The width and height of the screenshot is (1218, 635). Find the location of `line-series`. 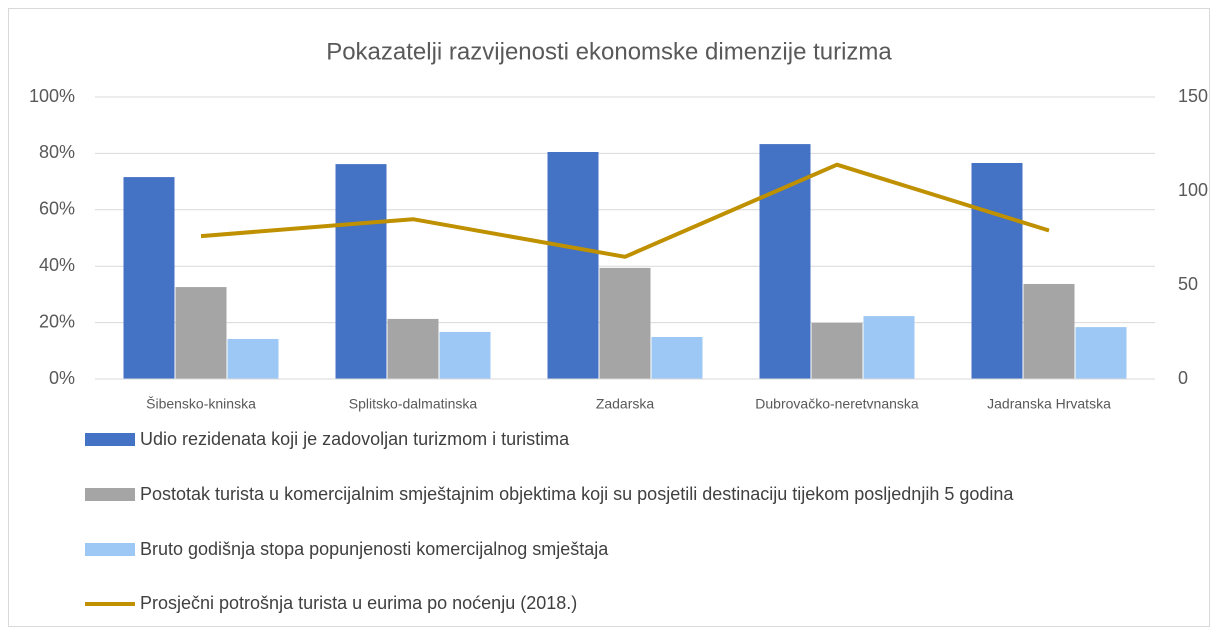

line-series is located at coordinates (625, 210).